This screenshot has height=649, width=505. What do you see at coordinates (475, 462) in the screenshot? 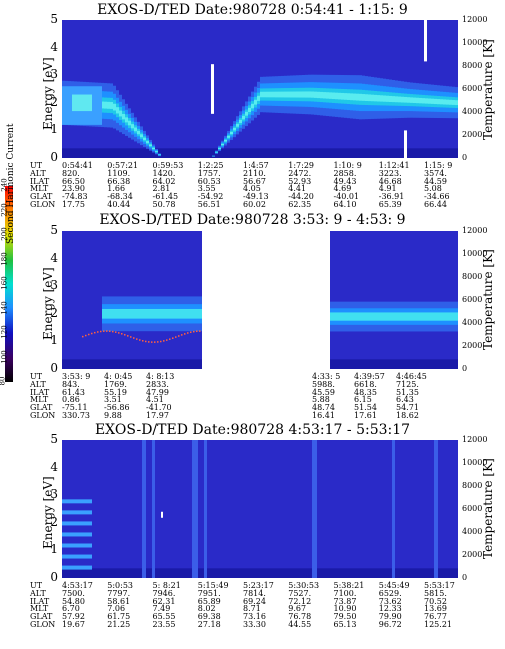
I see `temperature-tick: 10000` at bounding box center [475, 462].